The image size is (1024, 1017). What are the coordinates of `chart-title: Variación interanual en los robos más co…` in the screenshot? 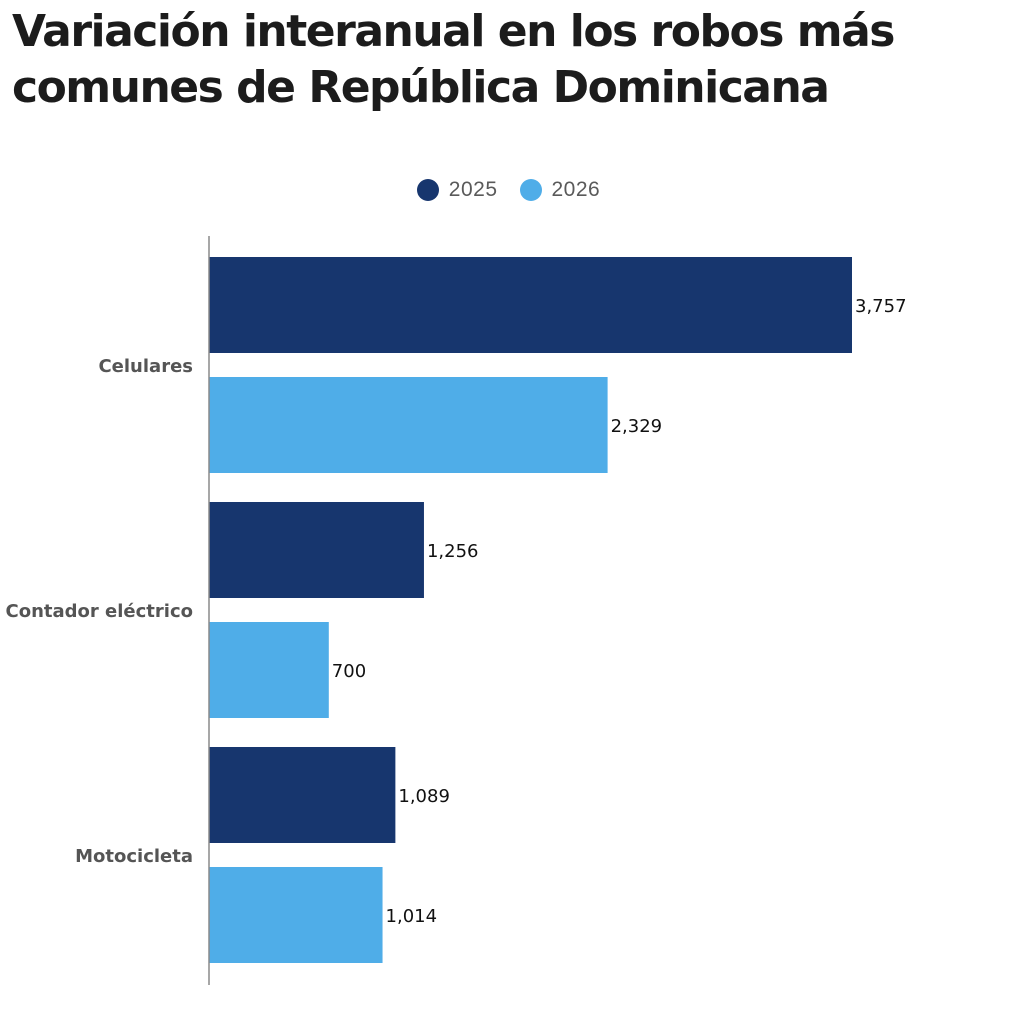 It's located at (453, 59).